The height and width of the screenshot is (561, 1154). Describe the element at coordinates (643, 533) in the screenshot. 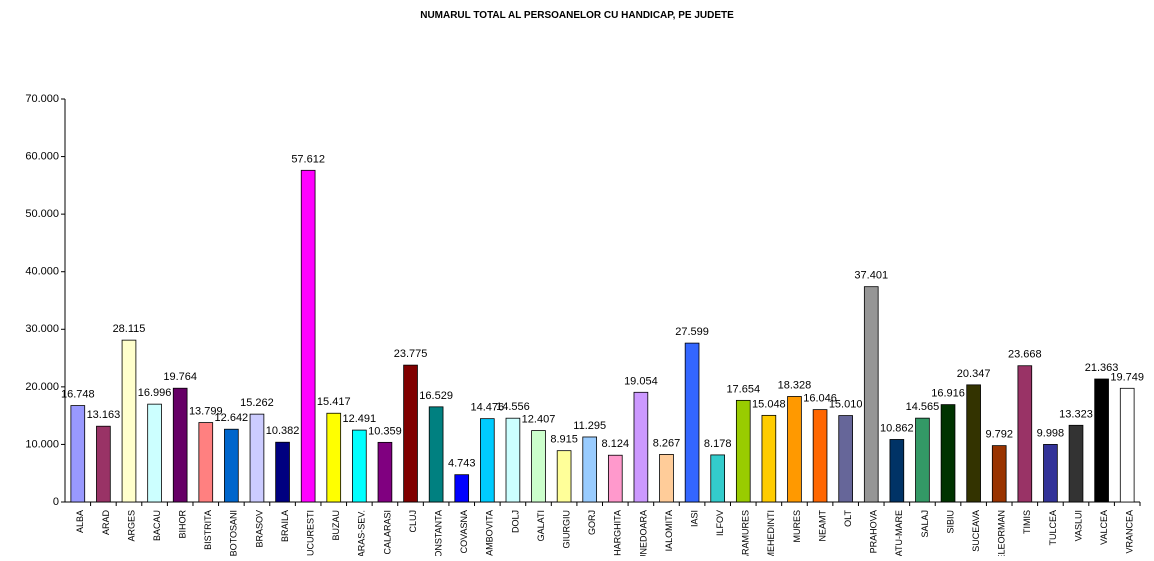

I see `x-tick-label: HUNEDOARA` at that location.